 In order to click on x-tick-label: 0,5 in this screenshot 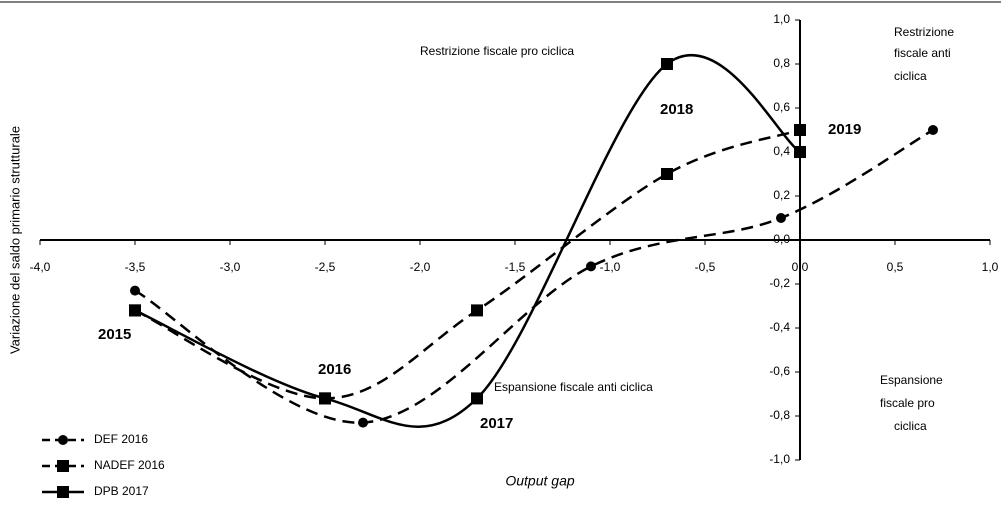, I will do `click(895, 267)`.